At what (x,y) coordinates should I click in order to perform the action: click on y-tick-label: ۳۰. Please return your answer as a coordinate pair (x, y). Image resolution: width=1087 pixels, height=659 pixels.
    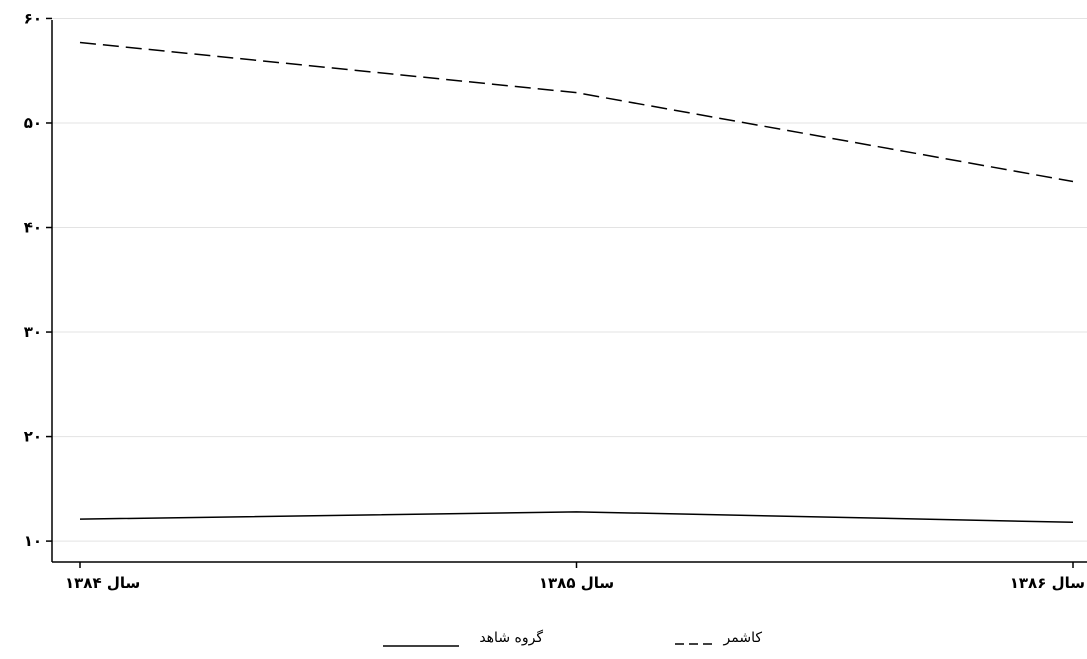
    Looking at the image, I should click on (33, 332).